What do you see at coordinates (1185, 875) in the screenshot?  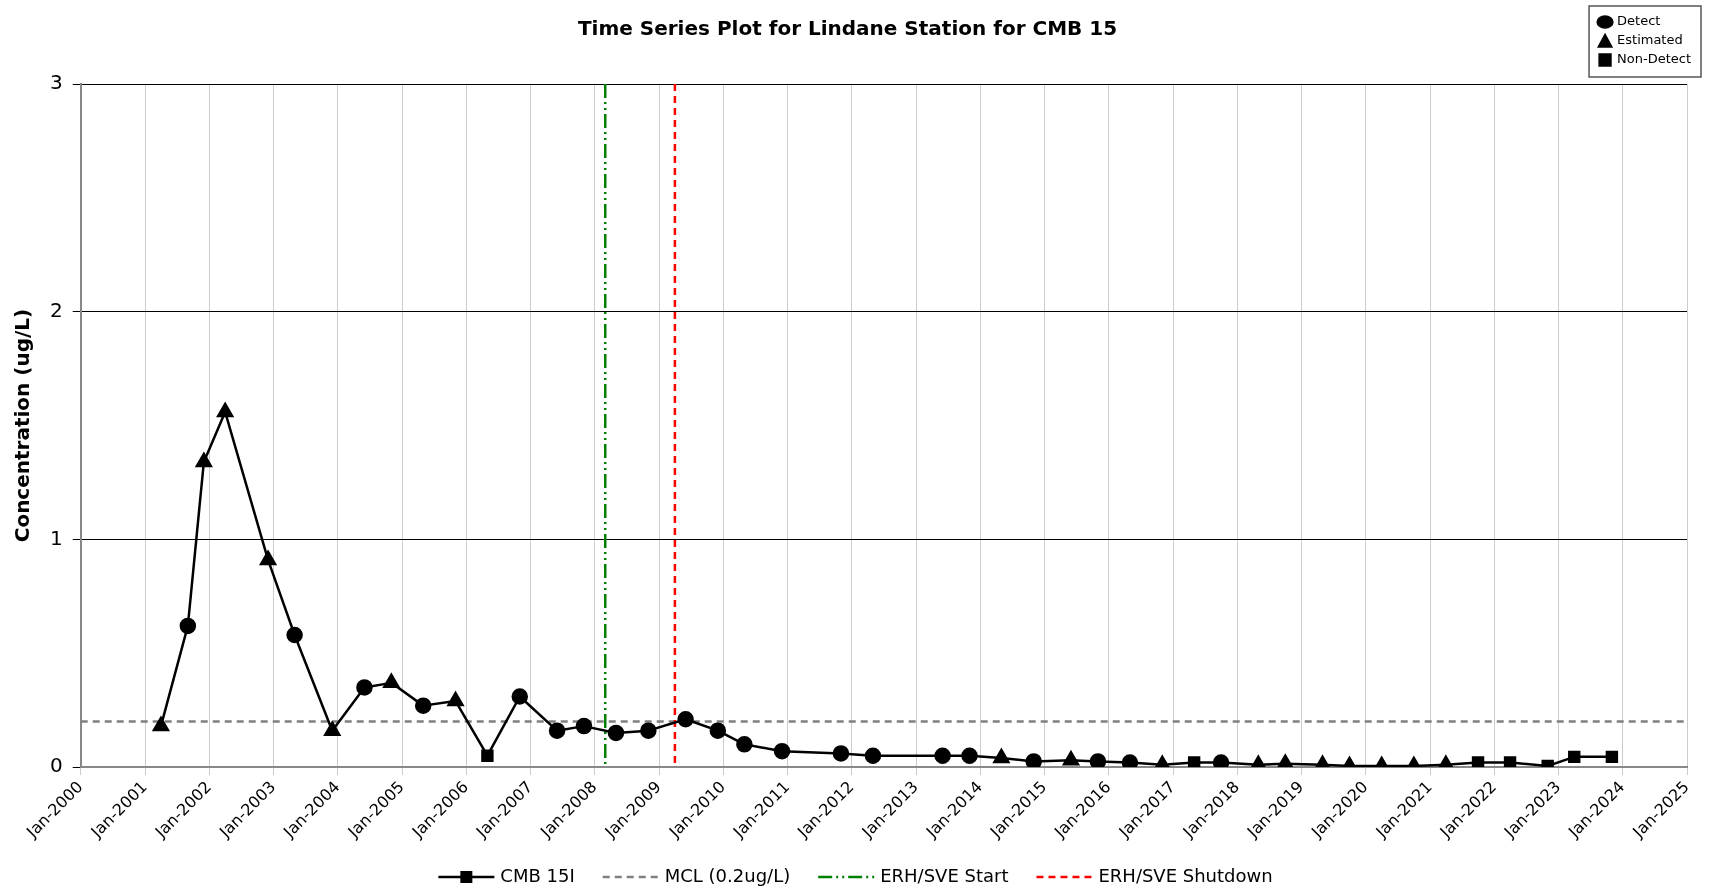 I see `legend-label: ERH/SVE Shutdown` at bounding box center [1185, 875].